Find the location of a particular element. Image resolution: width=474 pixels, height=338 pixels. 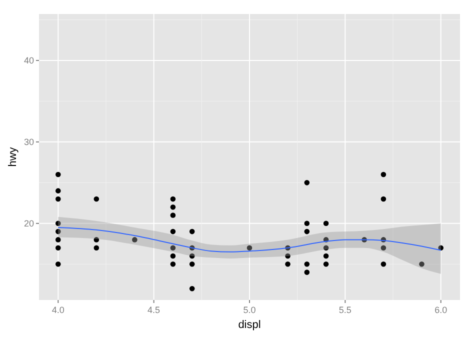

x-tick-label: 4.5 is located at coordinates (154, 310).